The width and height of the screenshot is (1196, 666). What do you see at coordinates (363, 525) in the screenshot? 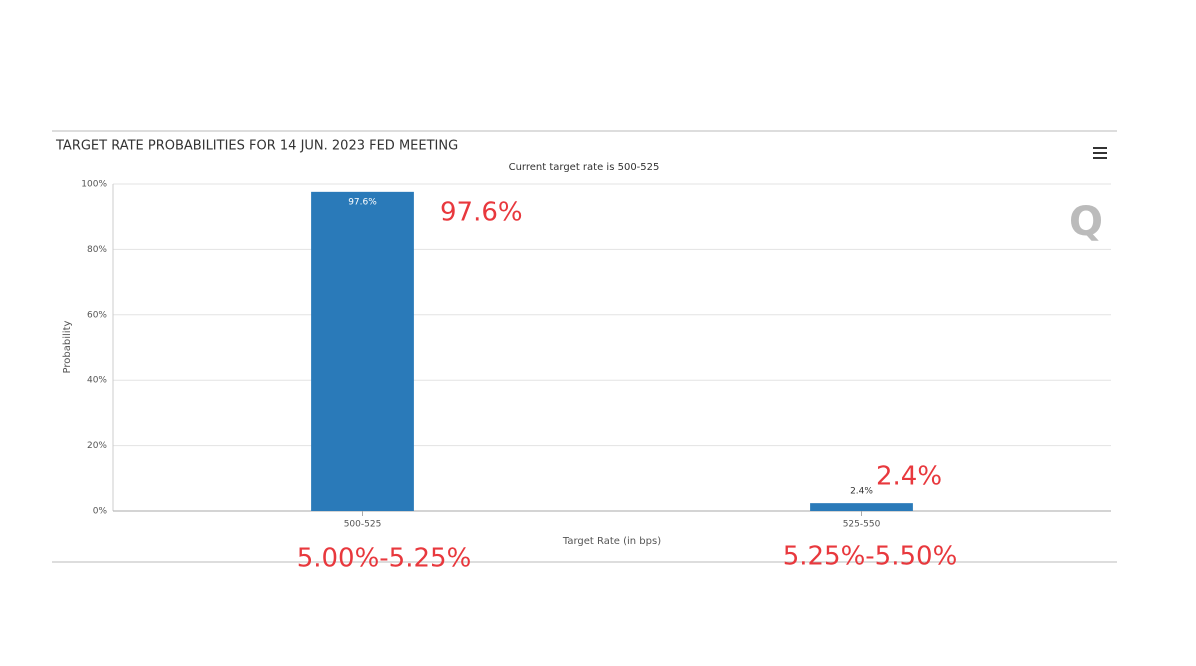
I see `x-tick-label: 500-525` at bounding box center [363, 525].